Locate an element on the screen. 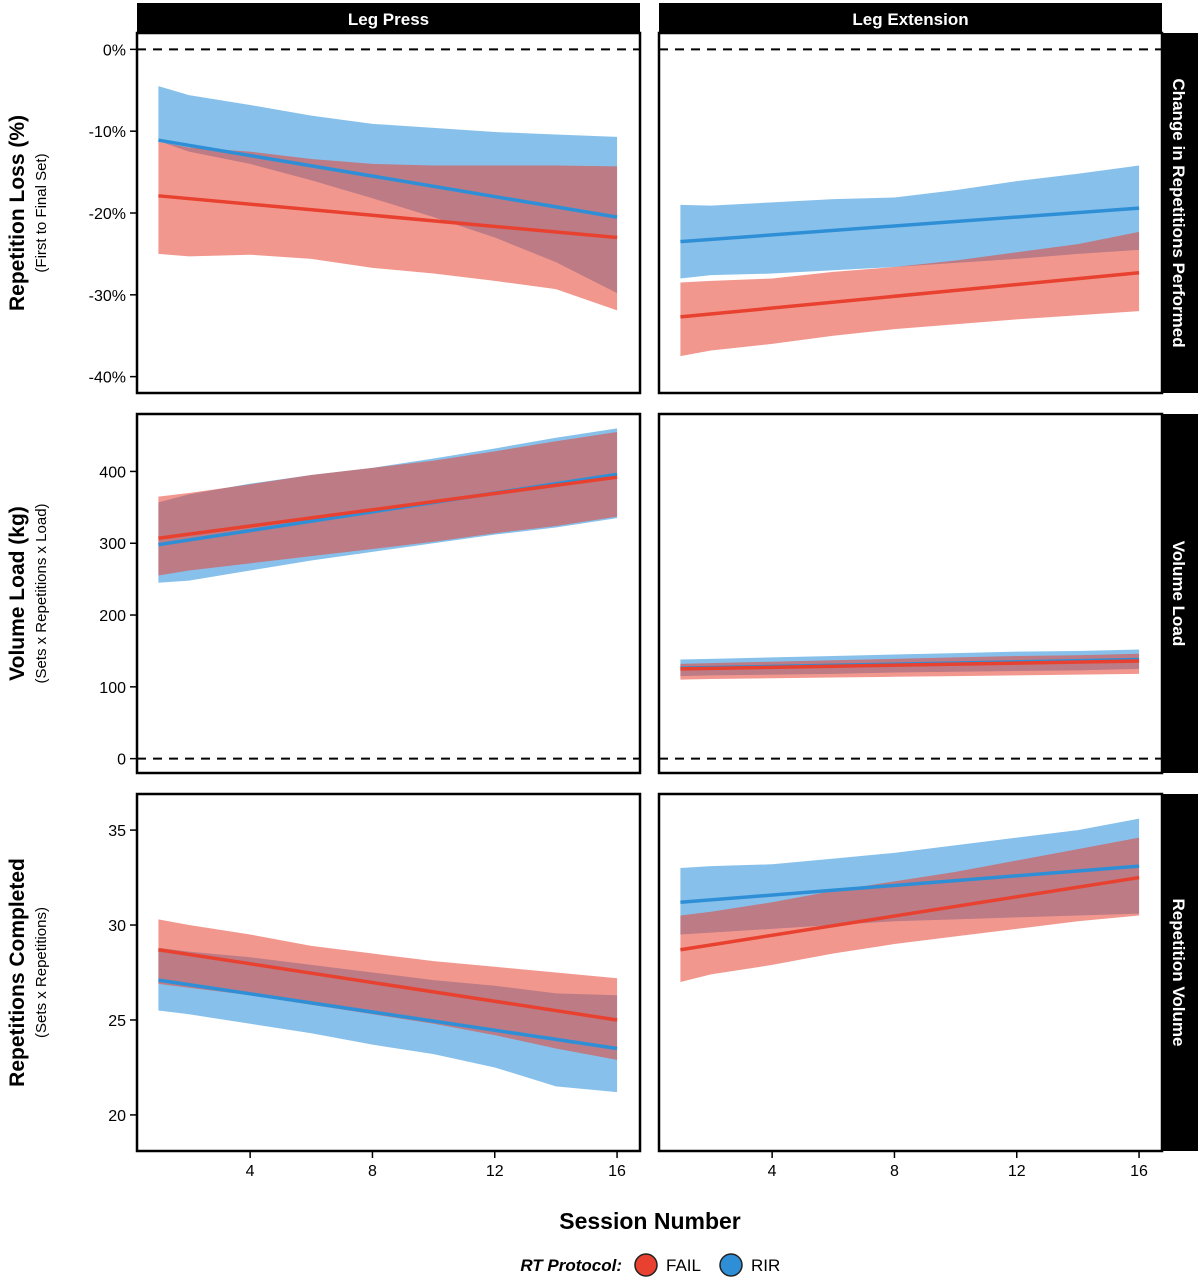 This screenshot has height=1286, width=1200. row-strip-label: Repetition Volume is located at coordinates (1178, 973).